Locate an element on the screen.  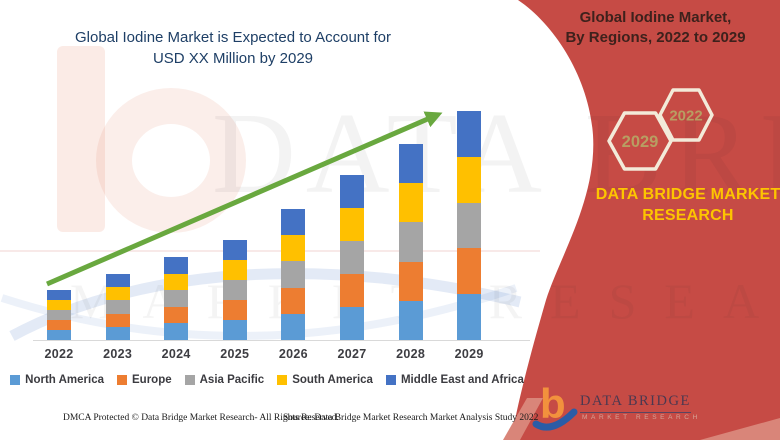
hexagon-badges: 2022 2029 is located at coordinates (660, 129).